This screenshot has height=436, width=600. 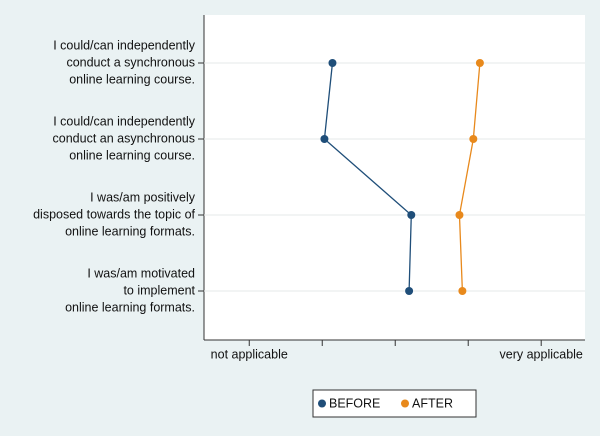 What do you see at coordinates (130, 62) in the screenshot?
I see `y-tick-label: conduct a synchronous` at bounding box center [130, 62].